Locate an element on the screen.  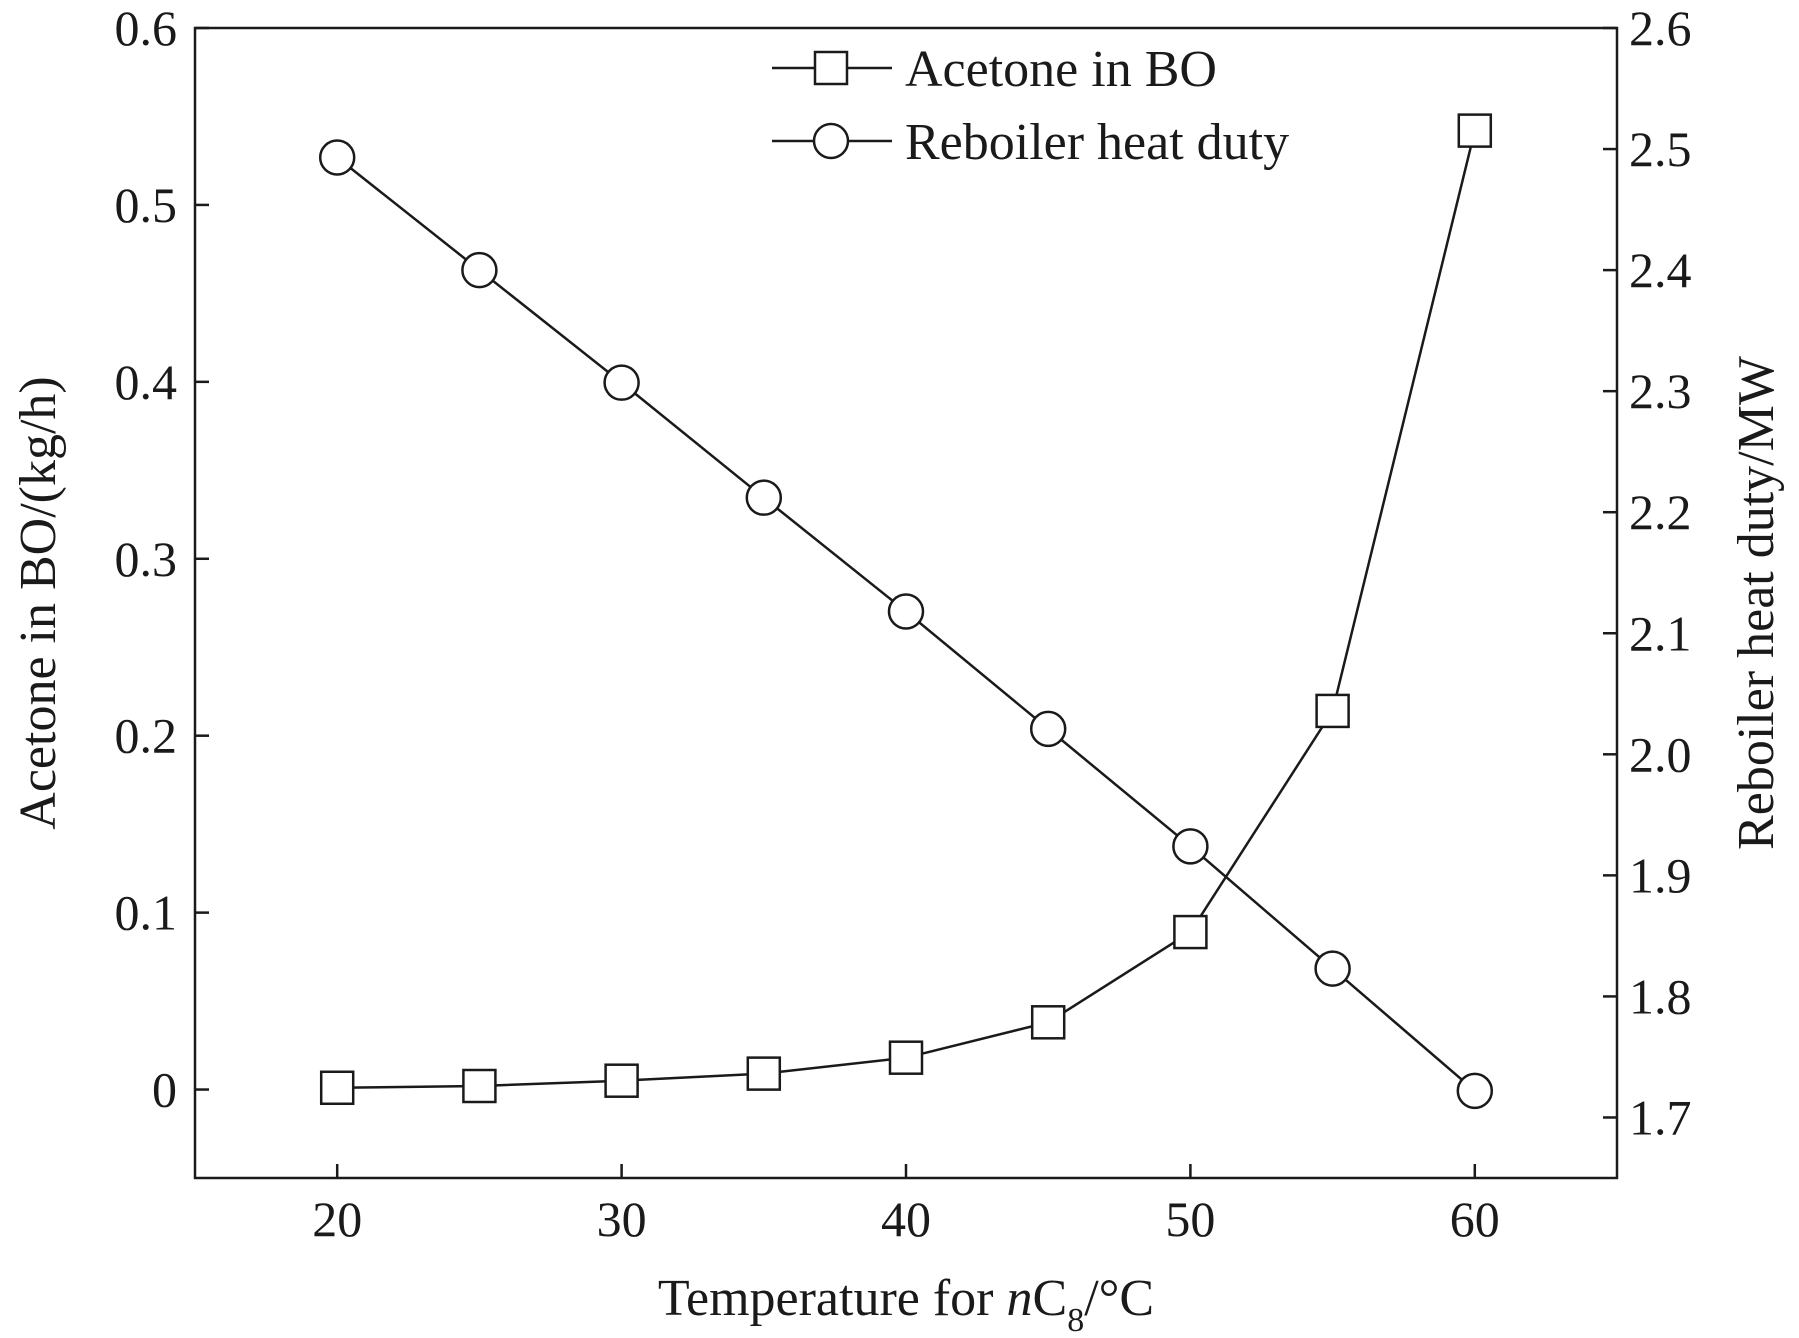
left-tick-label-5: 0.5 is located at coordinates (146, 205).